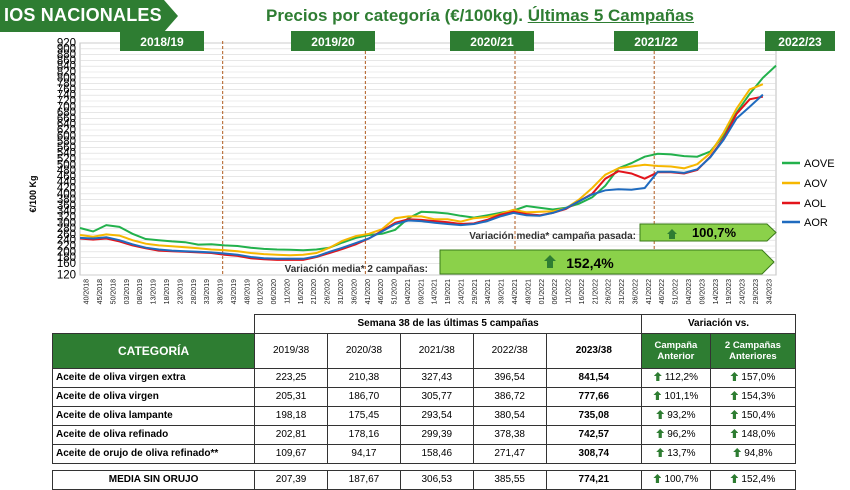 This screenshot has height=490, width=850. I want to click on x-tick-label: 29/2021, so click(475, 291).